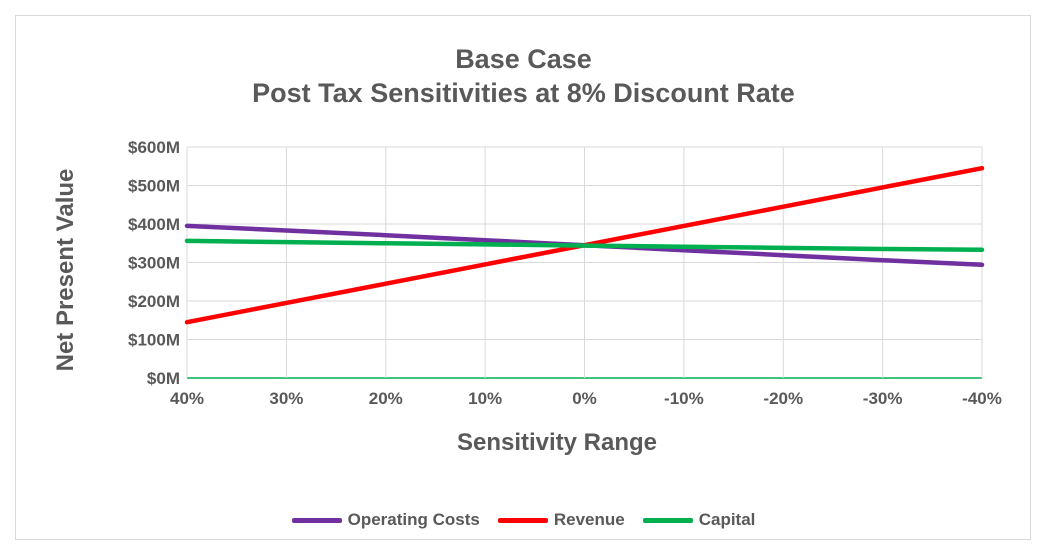 Image resolution: width=1047 pixels, height=558 pixels. What do you see at coordinates (982, 398) in the screenshot?
I see `x-tick-label: -40%` at bounding box center [982, 398].